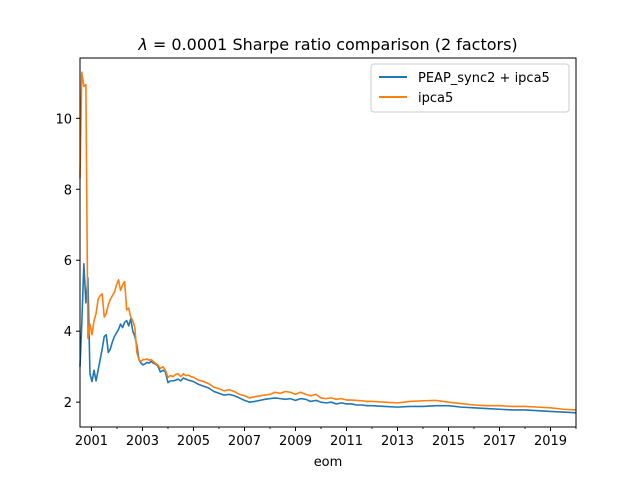 The height and width of the screenshot is (480, 640). What do you see at coordinates (550, 441) in the screenshot?
I see `x-tick-label-2019: 2019` at bounding box center [550, 441].